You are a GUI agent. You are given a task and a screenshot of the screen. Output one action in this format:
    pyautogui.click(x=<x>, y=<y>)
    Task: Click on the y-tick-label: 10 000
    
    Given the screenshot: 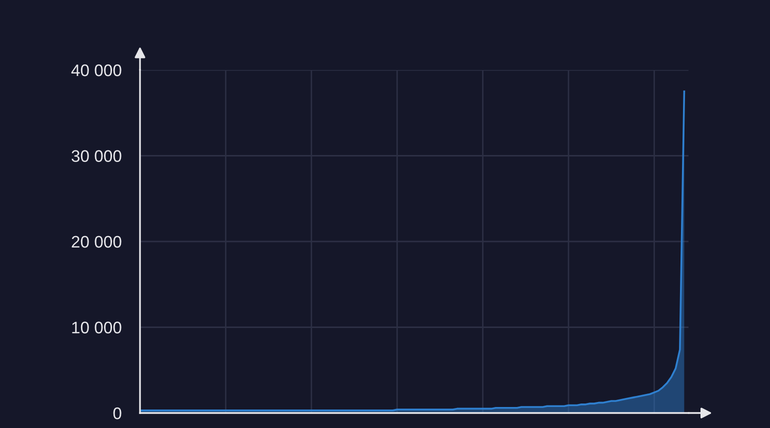 What is the action you would take?
    pyautogui.click(x=97, y=328)
    